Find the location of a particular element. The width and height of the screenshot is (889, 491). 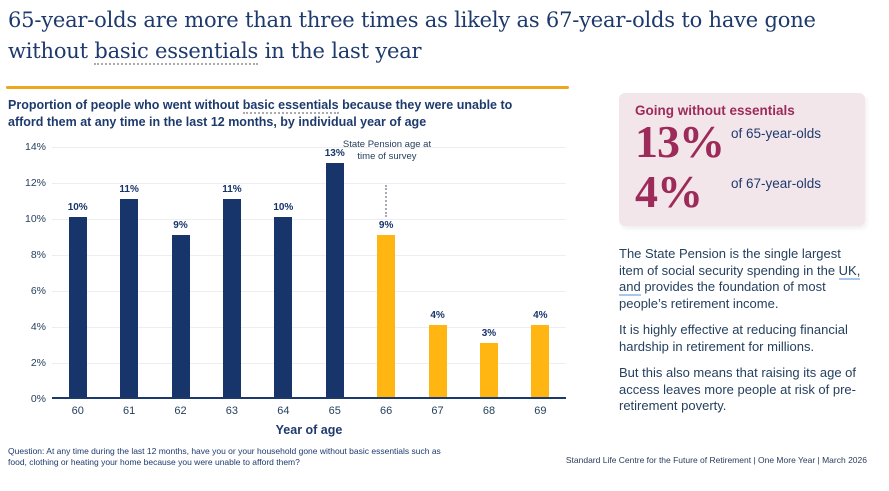

x-axis-tick-label: 67 is located at coordinates (437, 411).